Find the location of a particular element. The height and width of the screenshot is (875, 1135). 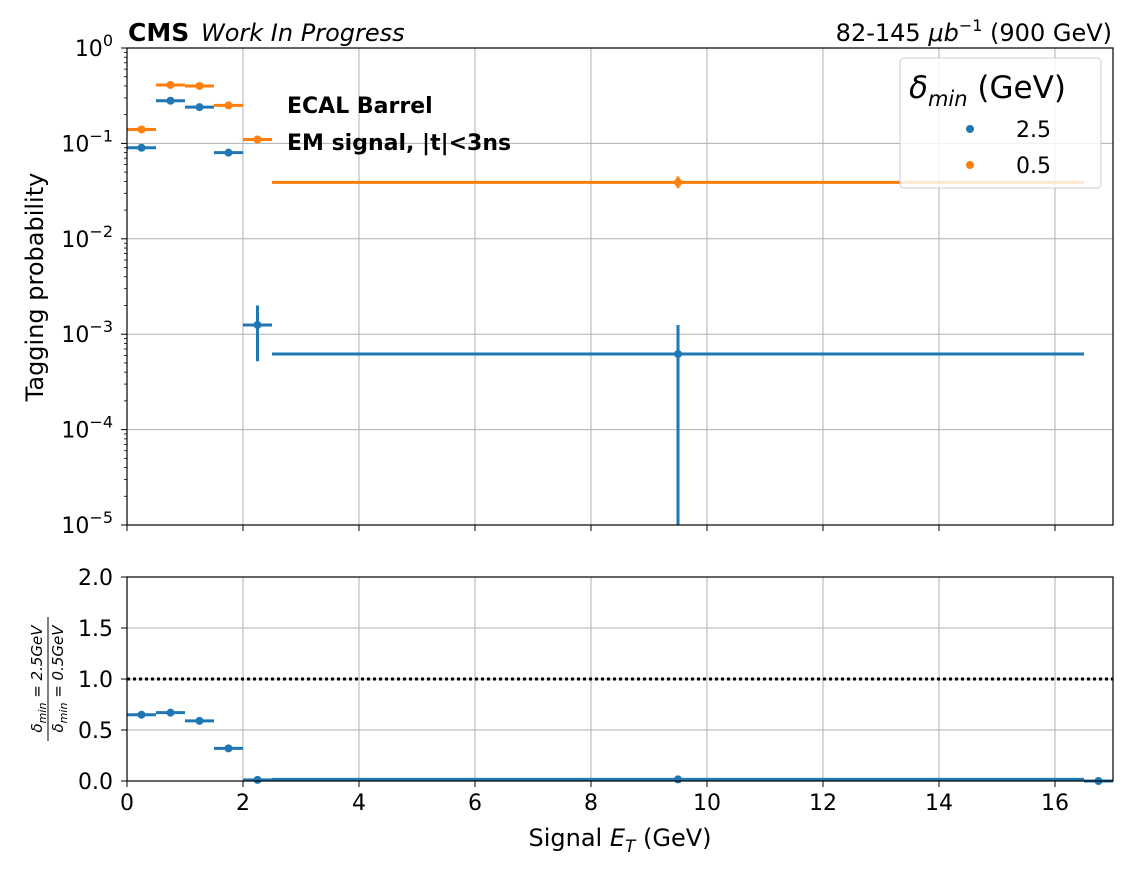

top-y-tick-label: 10⁻⁵ is located at coordinates (87, 523).